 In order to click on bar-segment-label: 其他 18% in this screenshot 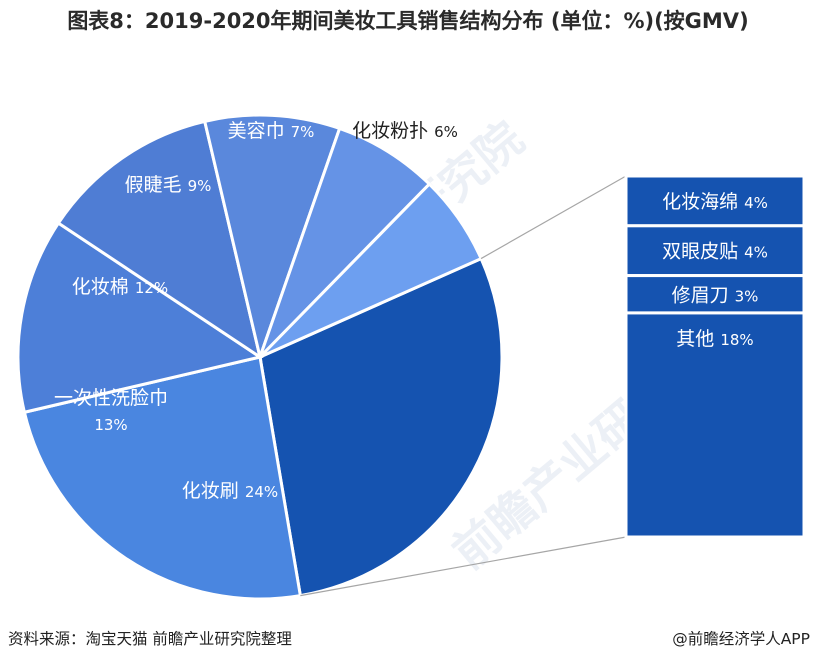, I will do `click(714, 339)`.